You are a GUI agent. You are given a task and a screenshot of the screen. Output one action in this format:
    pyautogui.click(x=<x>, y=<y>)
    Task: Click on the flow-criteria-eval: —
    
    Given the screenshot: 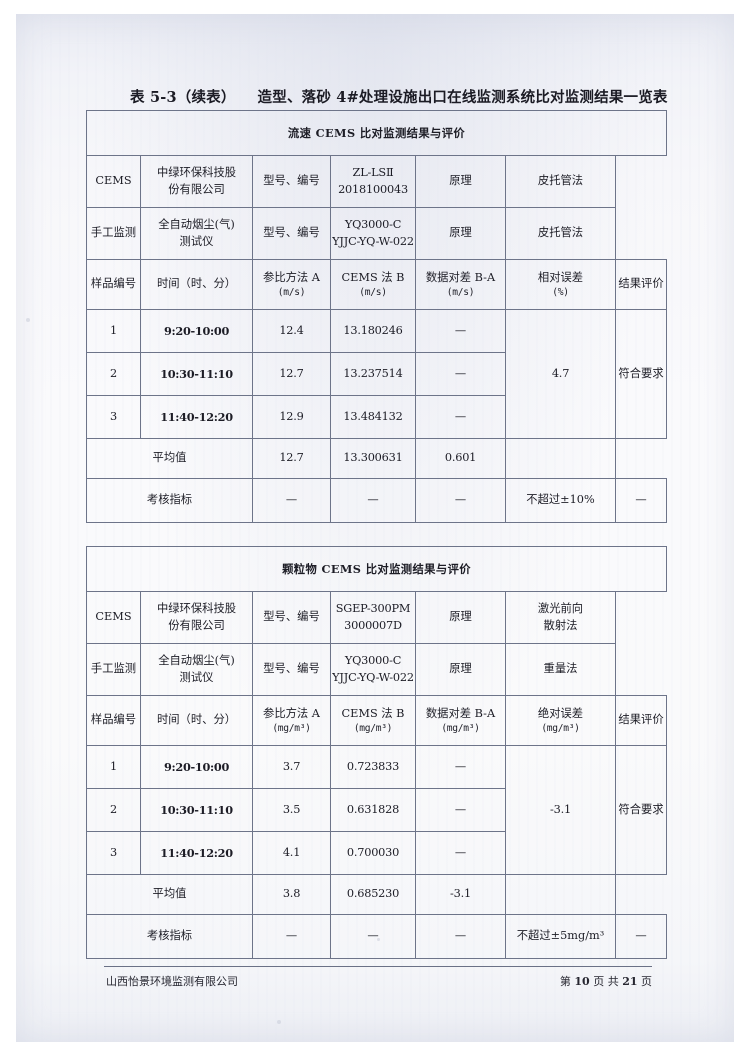 What is the action you would take?
    pyautogui.click(x=641, y=500)
    